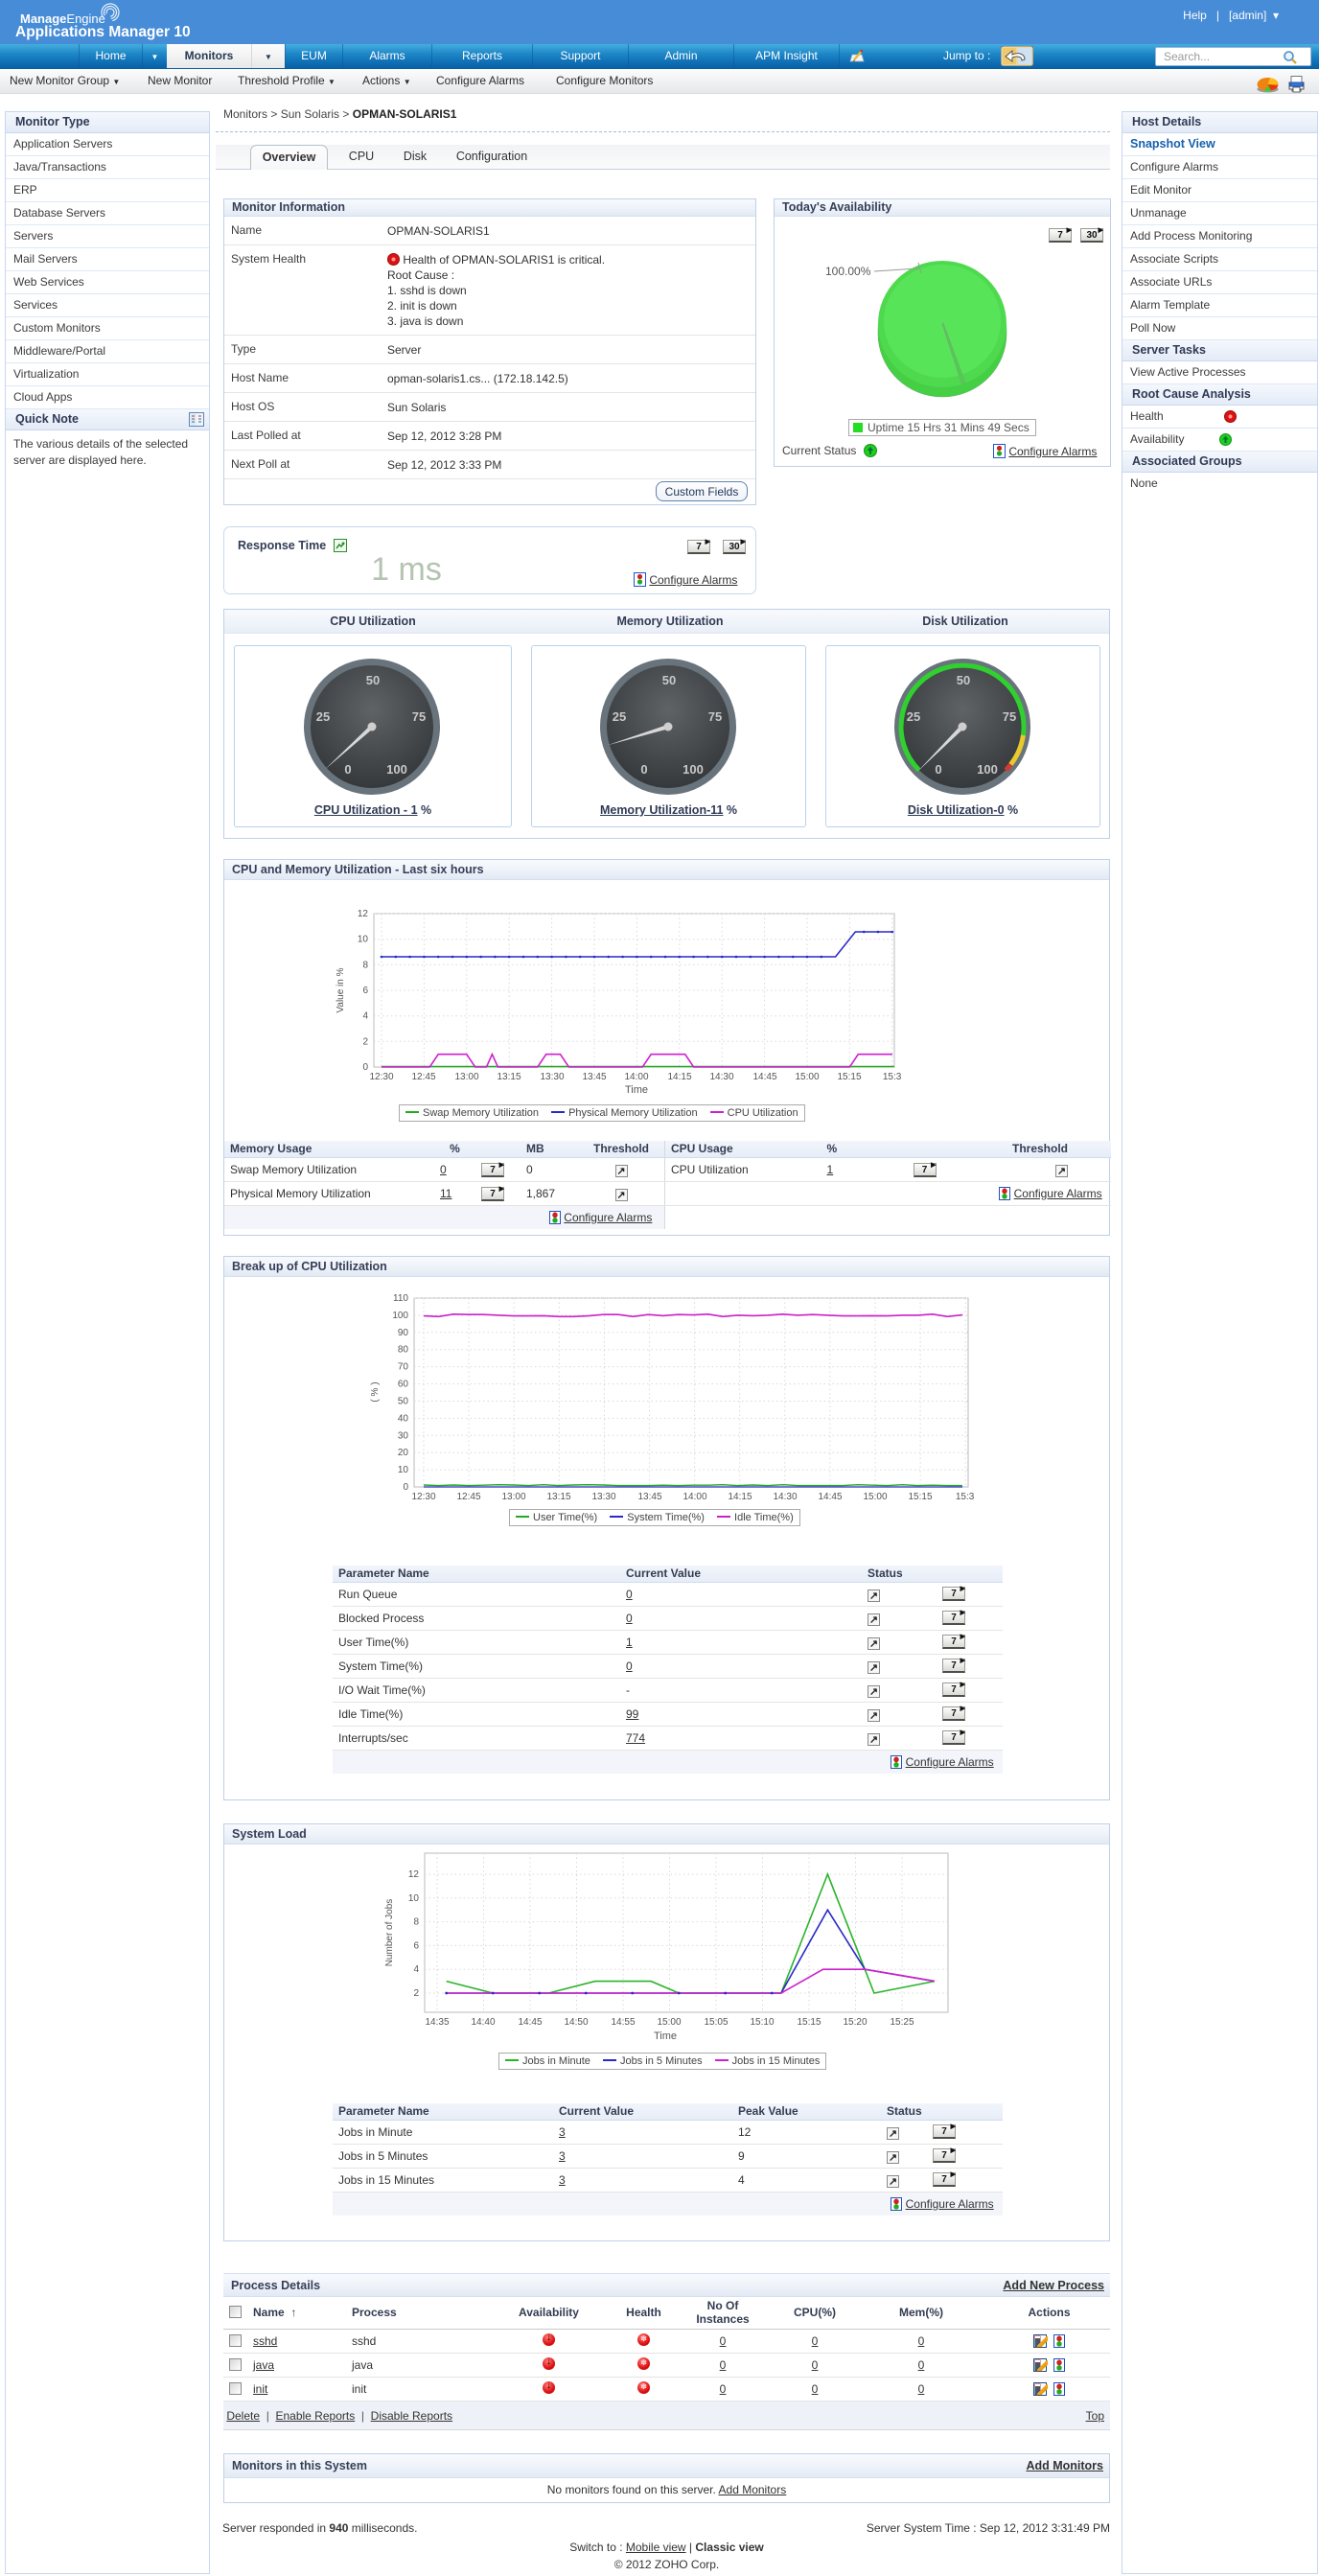  What do you see at coordinates (855, 2023) in the screenshot?
I see `svg-text: 15:20` at bounding box center [855, 2023].